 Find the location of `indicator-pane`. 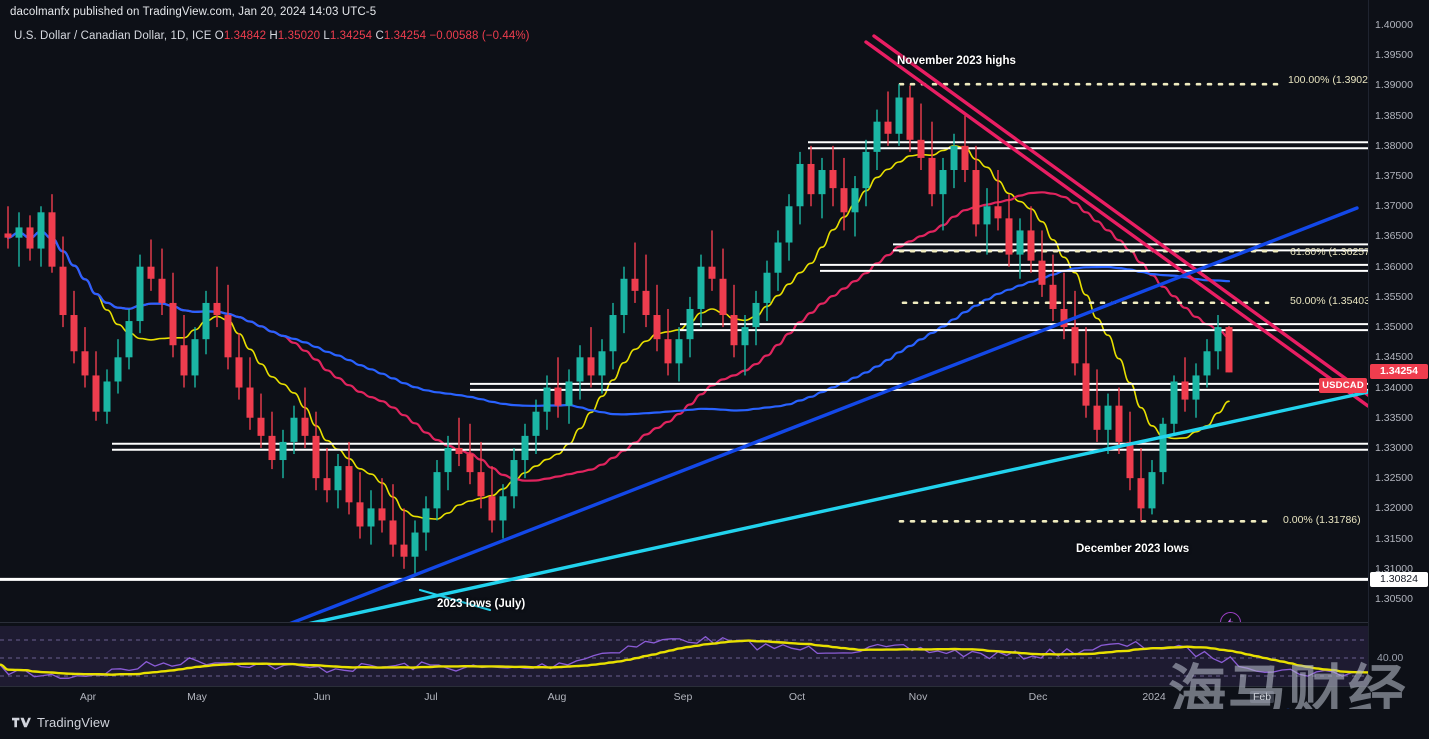

indicator-pane is located at coordinates (684, 656).